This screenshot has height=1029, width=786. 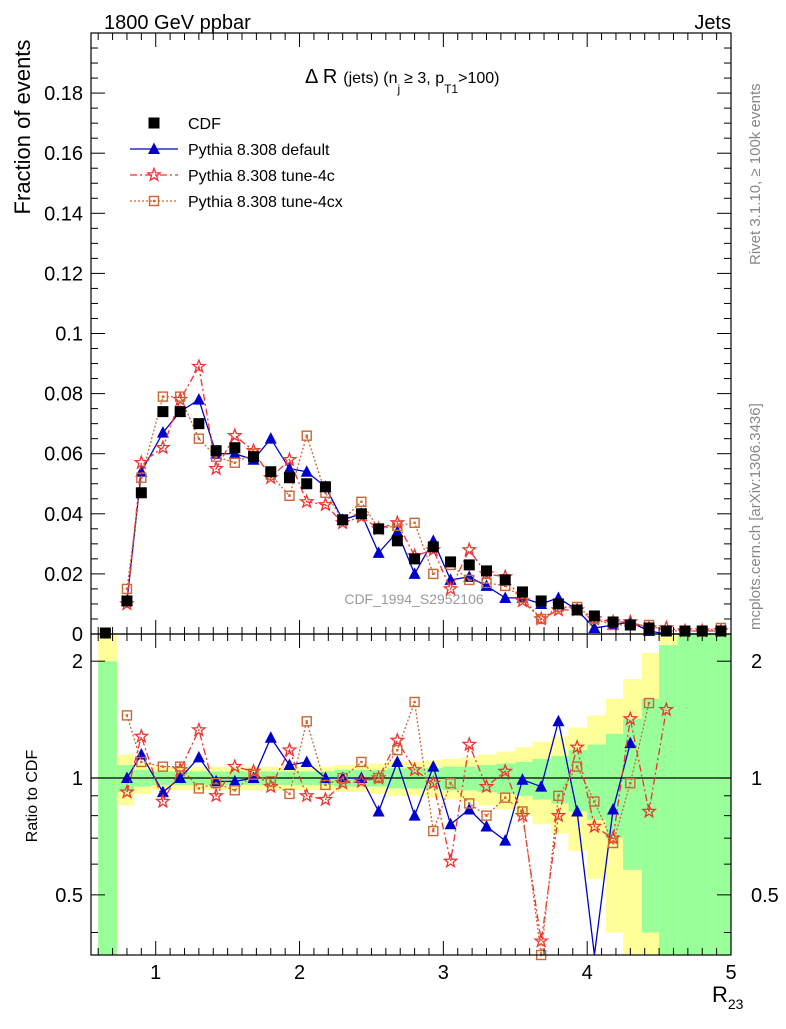 I want to click on legend-marker-tune4c, so click(x=154, y=174).